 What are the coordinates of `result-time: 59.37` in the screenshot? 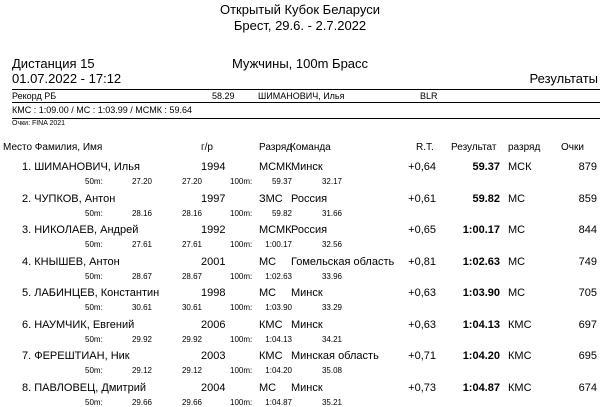 It's located at (486, 167).